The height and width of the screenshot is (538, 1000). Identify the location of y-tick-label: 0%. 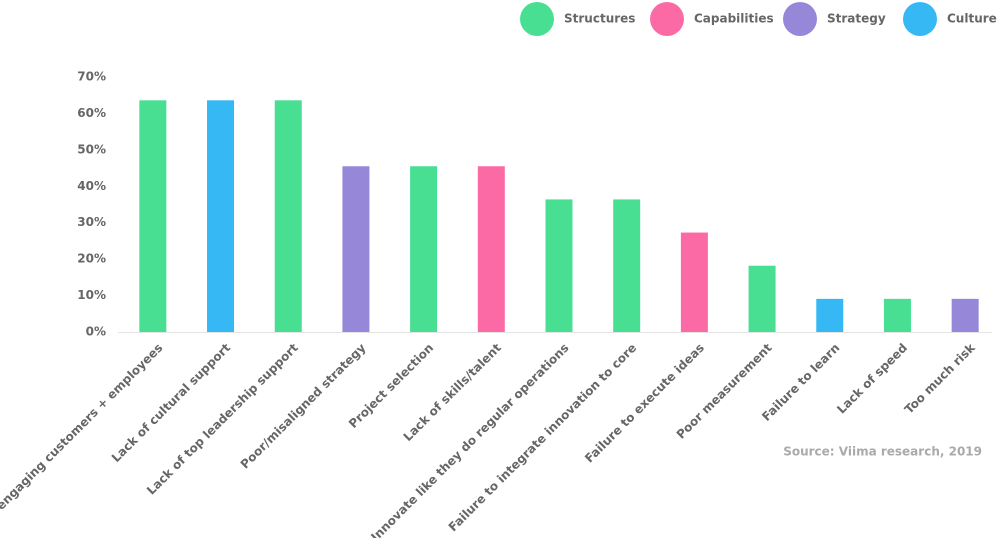
(96, 332).